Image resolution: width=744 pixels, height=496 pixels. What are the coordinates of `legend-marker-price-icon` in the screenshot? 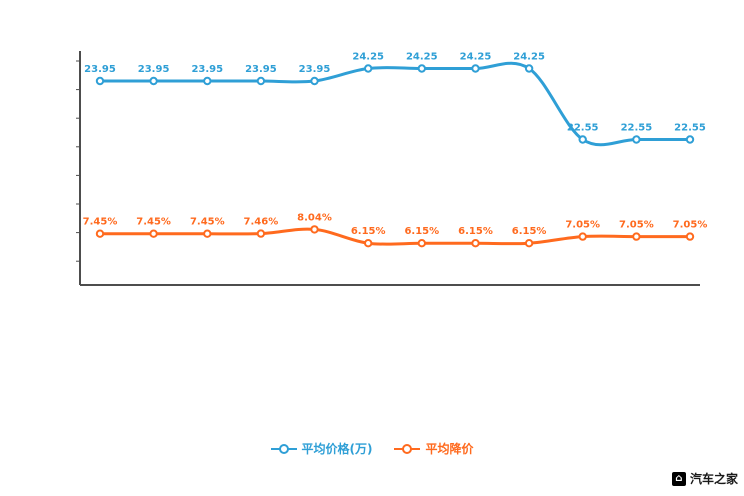 It's located at (283, 448).